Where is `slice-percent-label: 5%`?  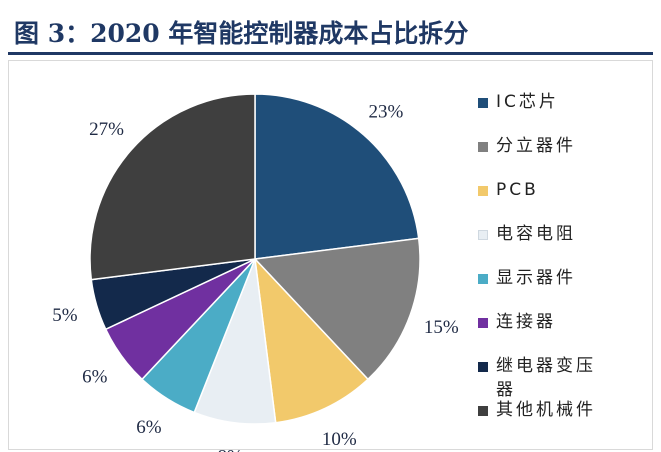 slice-percent-label: 5% is located at coordinates (65, 315).